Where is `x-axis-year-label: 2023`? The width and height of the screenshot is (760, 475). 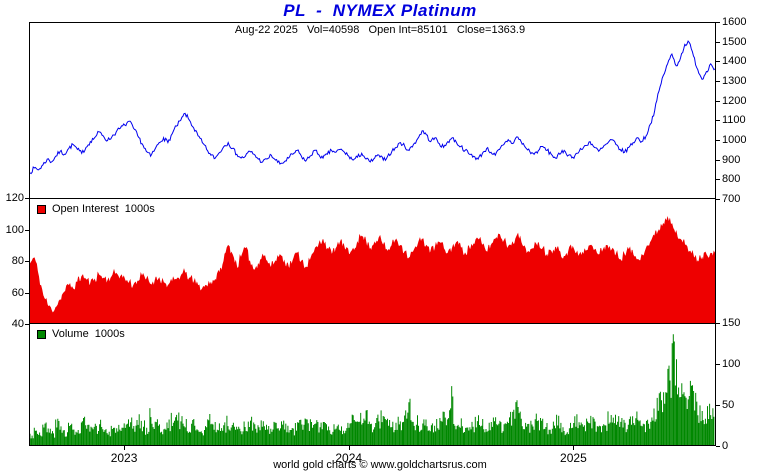
x-axis-year-label: 2023 is located at coordinates (124, 458).